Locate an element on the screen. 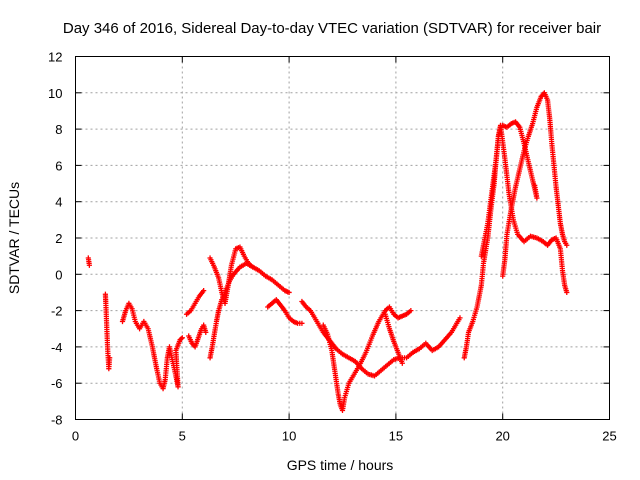 The height and width of the screenshot is (480, 640). series-s8 is located at coordinates (285, 311).